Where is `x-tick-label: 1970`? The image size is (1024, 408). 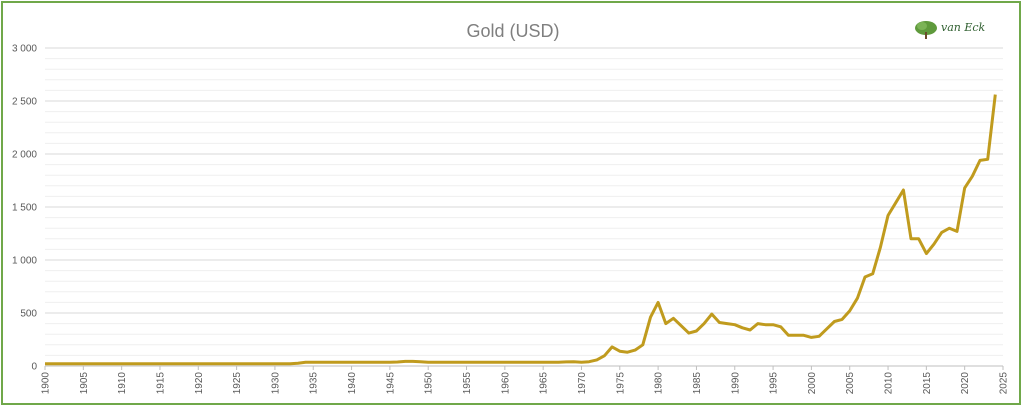
x-tick-label: 1970 is located at coordinates (582, 383).